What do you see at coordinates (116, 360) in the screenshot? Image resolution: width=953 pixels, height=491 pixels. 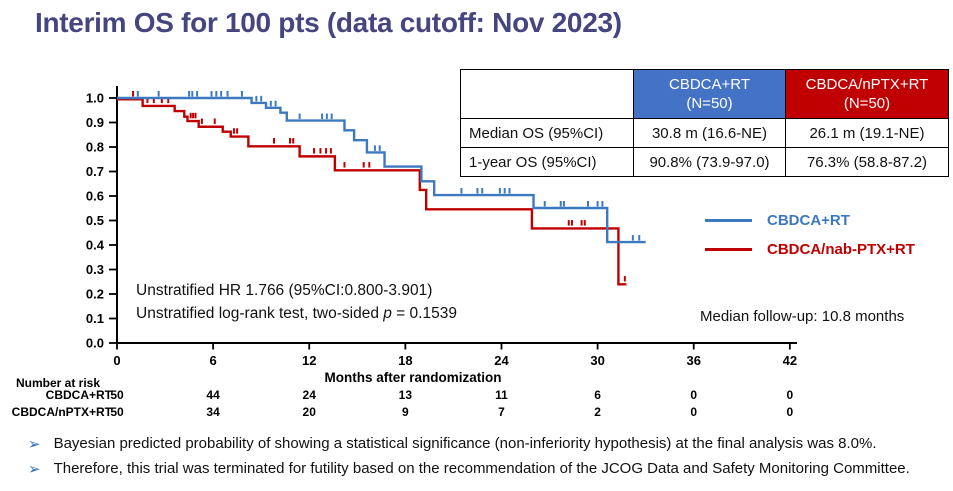 I see `x-axis-tick-label: 0` at bounding box center [116, 360].